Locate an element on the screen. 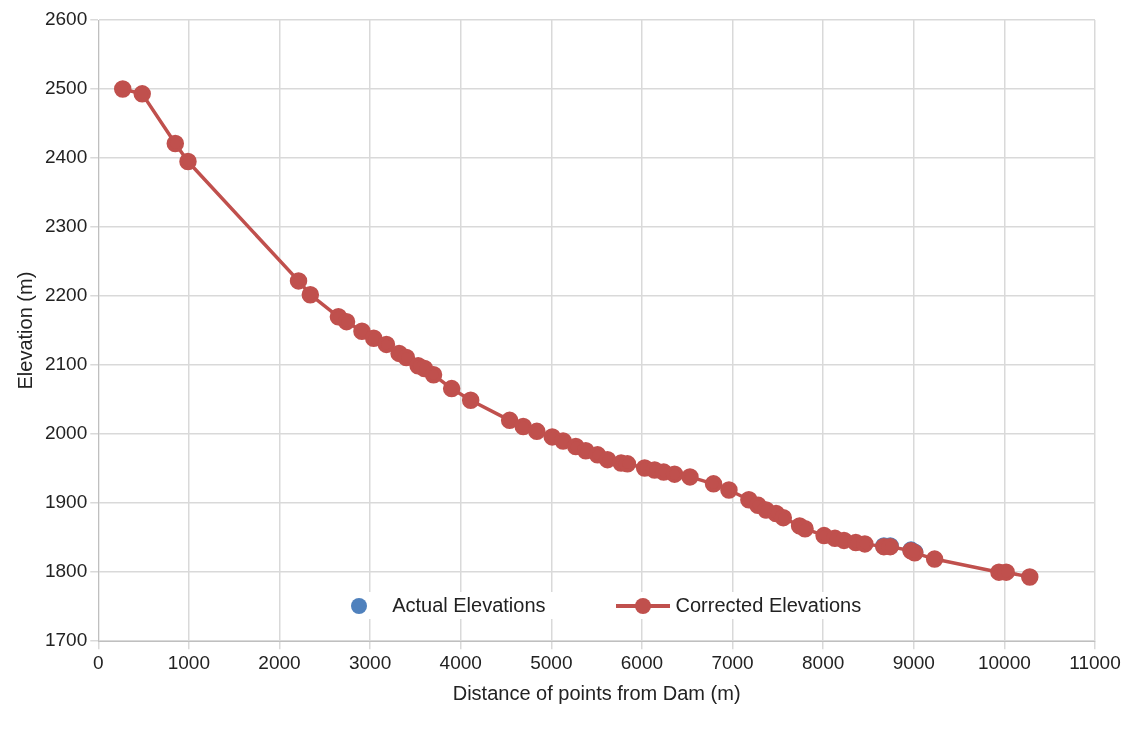 This screenshot has height=740, width=1135. x-tick-label: 1000 is located at coordinates (189, 662).